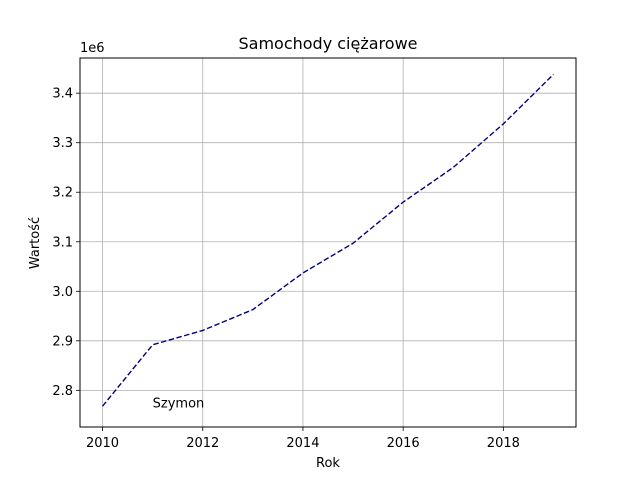 This screenshot has width=640, height=480. What do you see at coordinates (403, 443) in the screenshot?
I see `x-tick-label: 2016` at bounding box center [403, 443].